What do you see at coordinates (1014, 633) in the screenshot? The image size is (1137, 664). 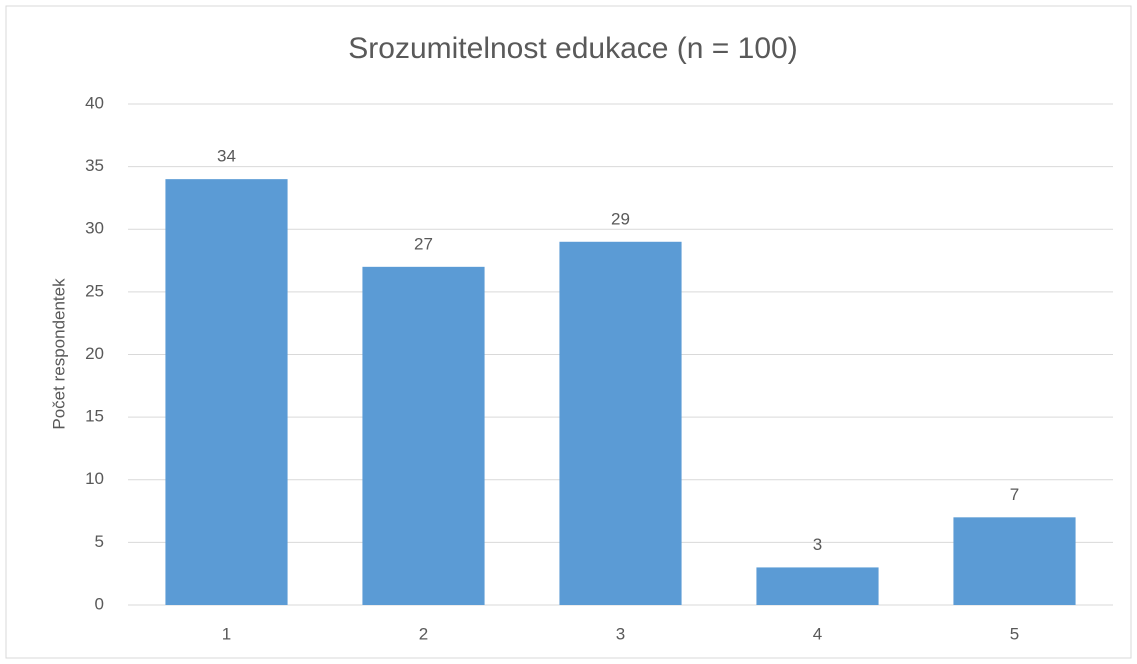 I see `x-tick-label: 5` at bounding box center [1014, 633].